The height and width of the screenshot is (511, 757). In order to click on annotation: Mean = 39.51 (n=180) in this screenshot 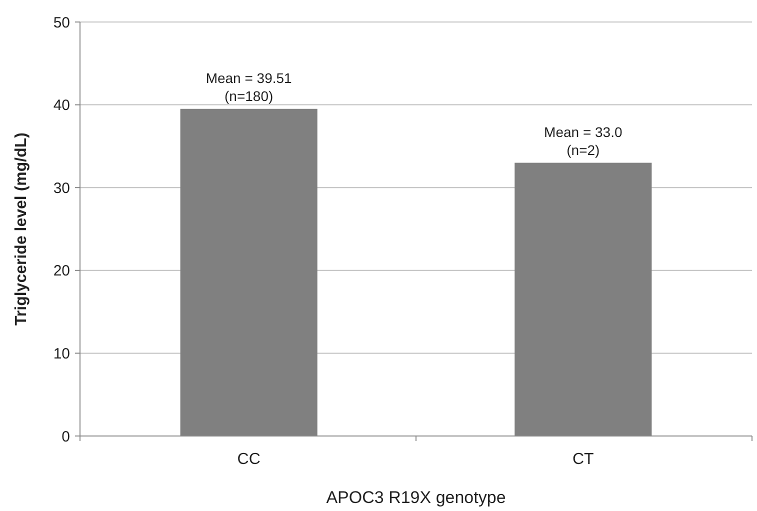, I will do `click(249, 87)`.